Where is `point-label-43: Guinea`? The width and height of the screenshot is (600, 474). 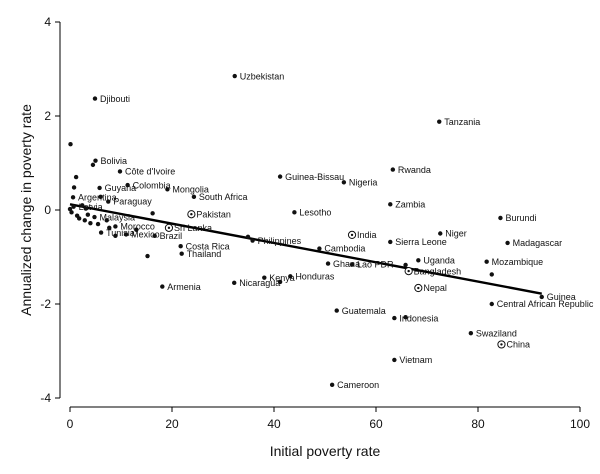
point-label-43: Guinea is located at coordinates (561, 297).